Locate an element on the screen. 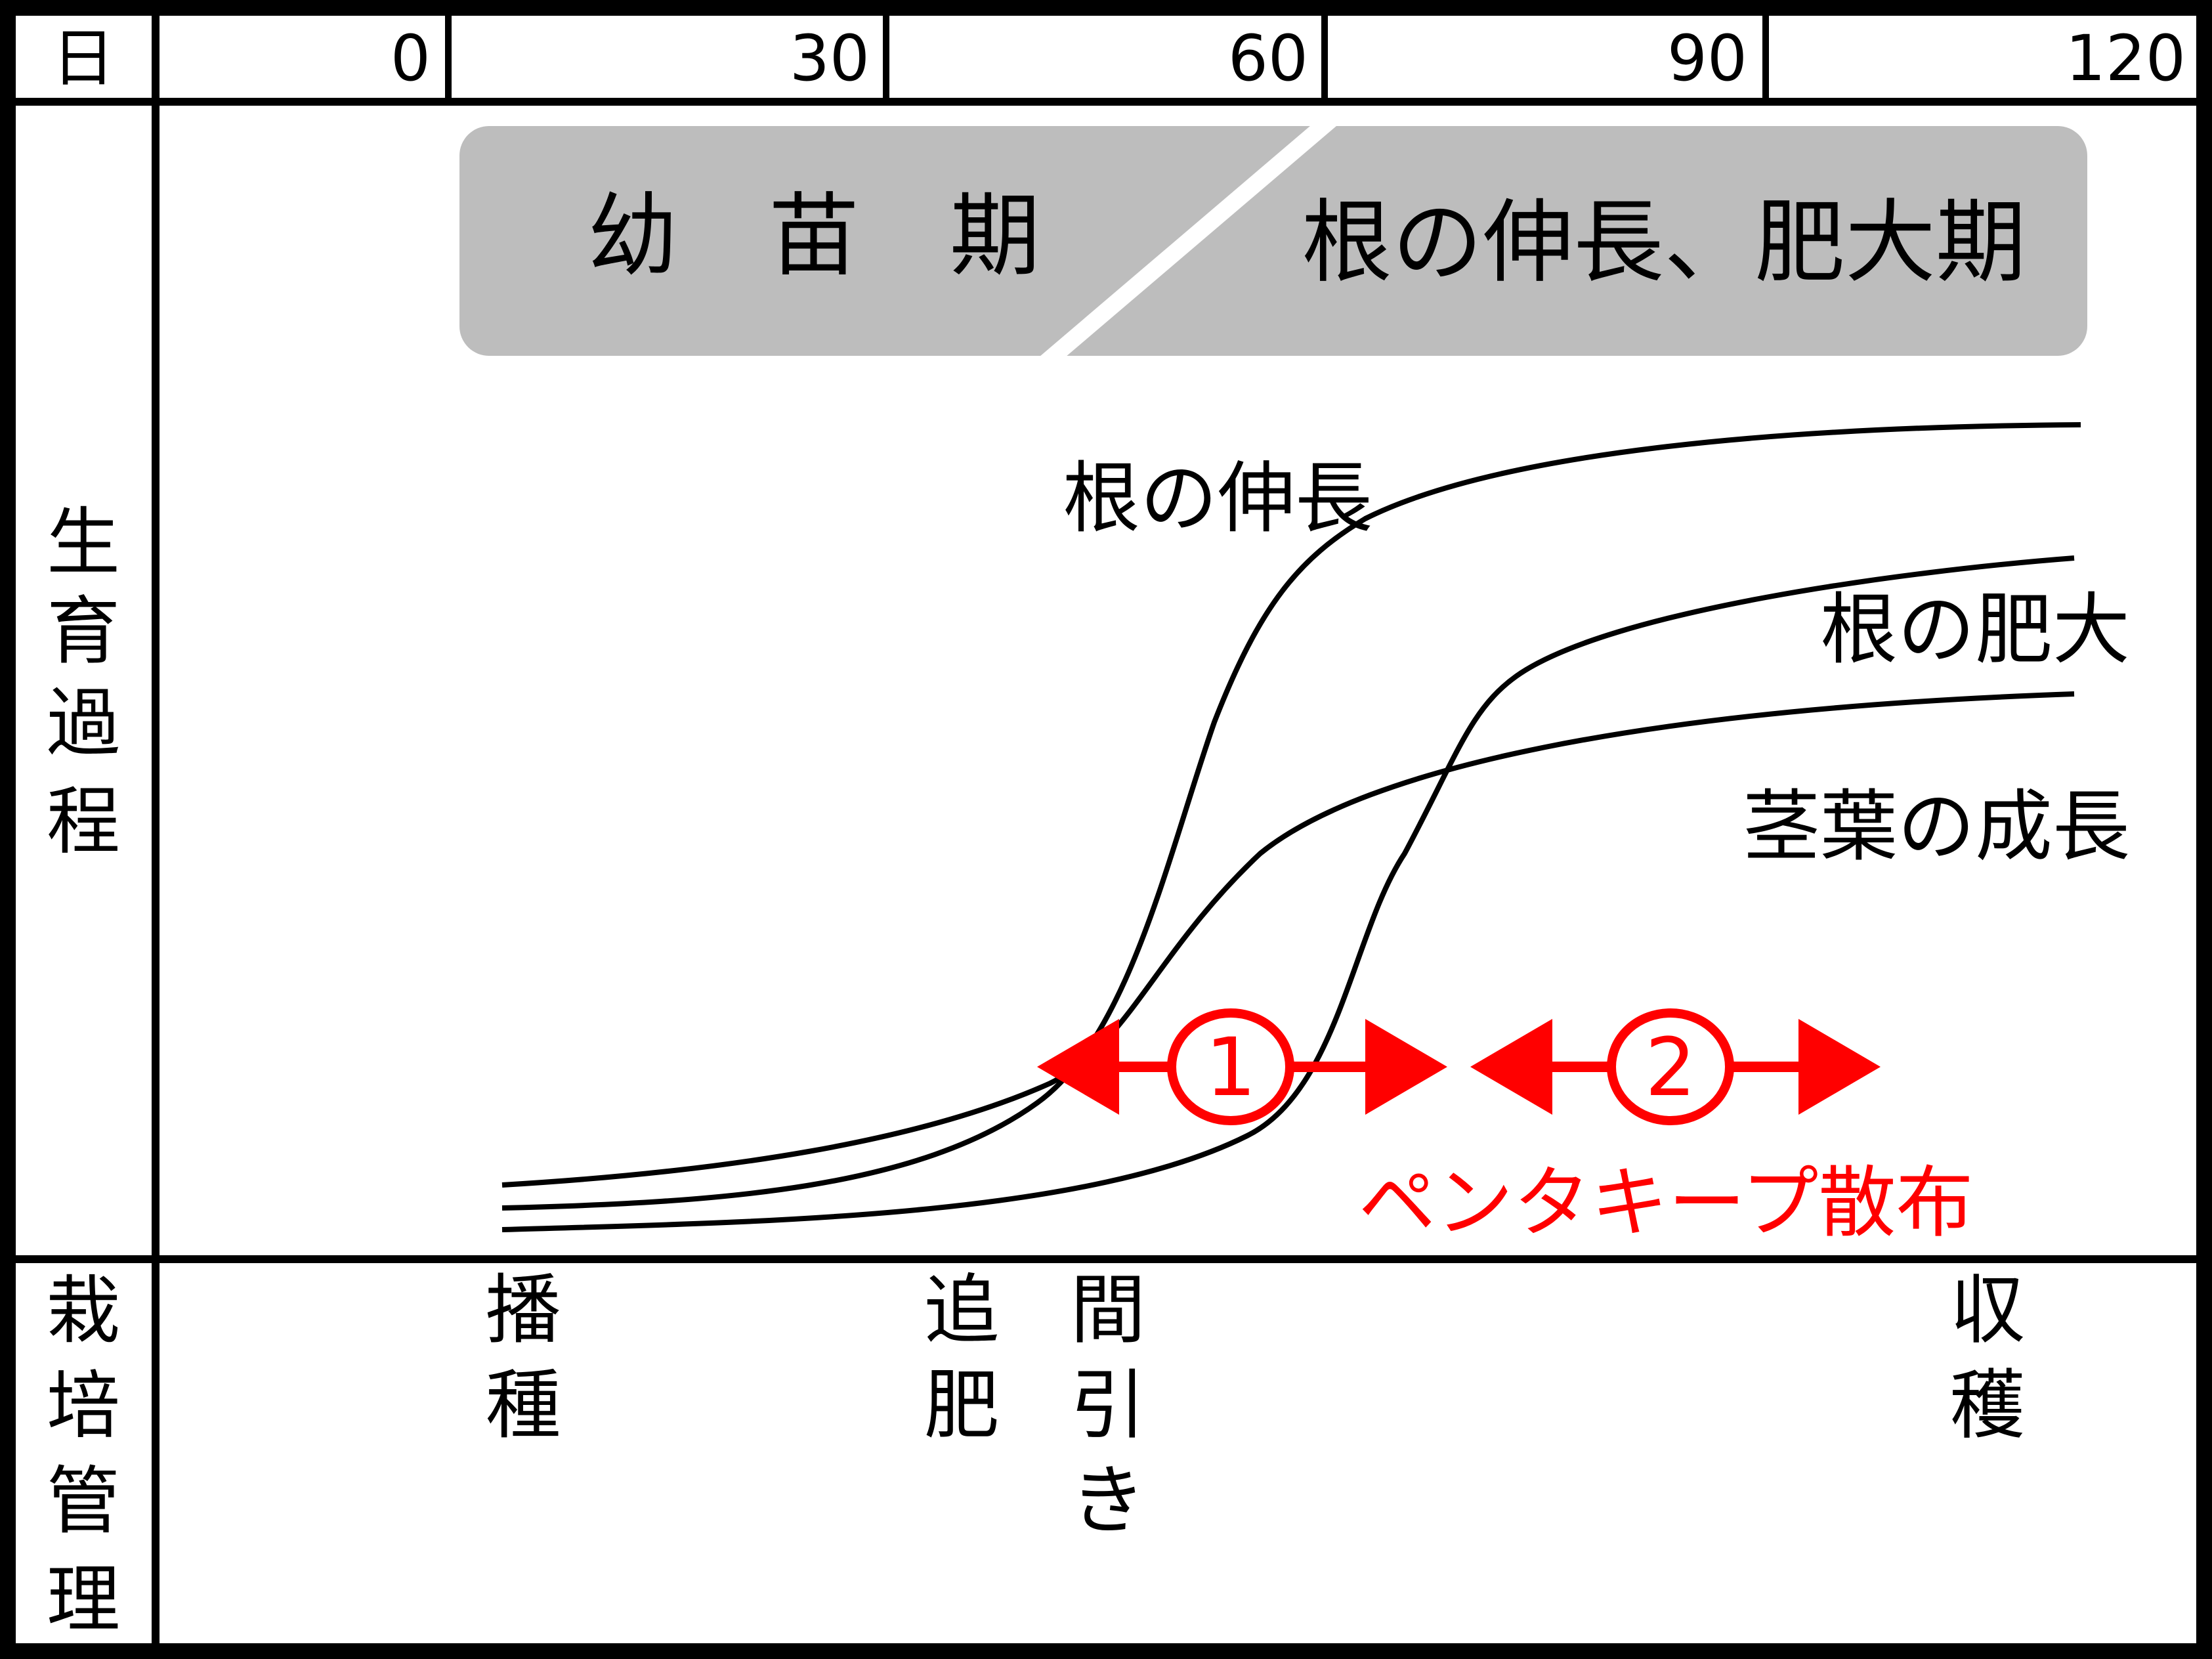 The image size is (2212, 1659). top-dressing-task-char: 追 is located at coordinates (962, 1310).